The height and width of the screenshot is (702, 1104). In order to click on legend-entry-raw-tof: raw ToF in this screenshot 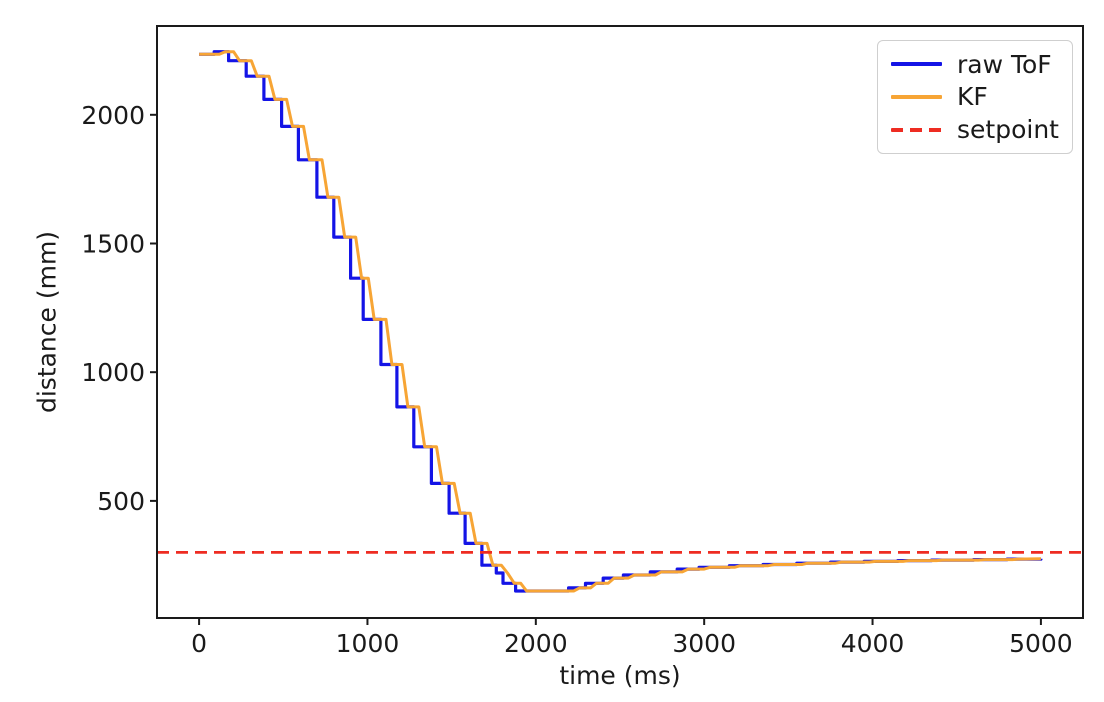, I will do `click(975, 64)`.